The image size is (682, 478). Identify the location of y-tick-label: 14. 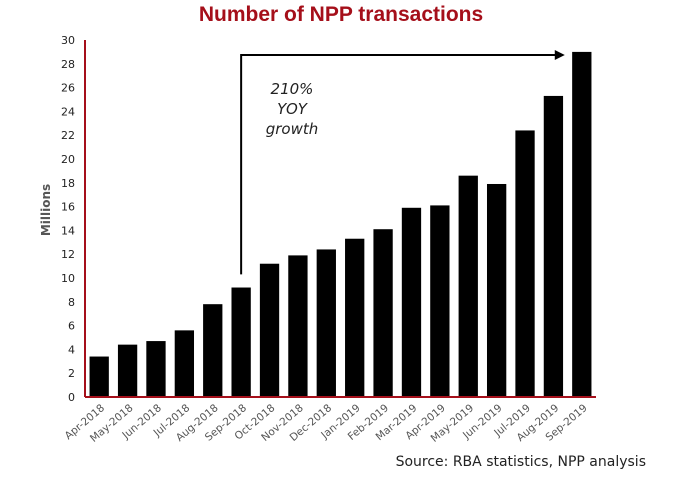
(68, 230).